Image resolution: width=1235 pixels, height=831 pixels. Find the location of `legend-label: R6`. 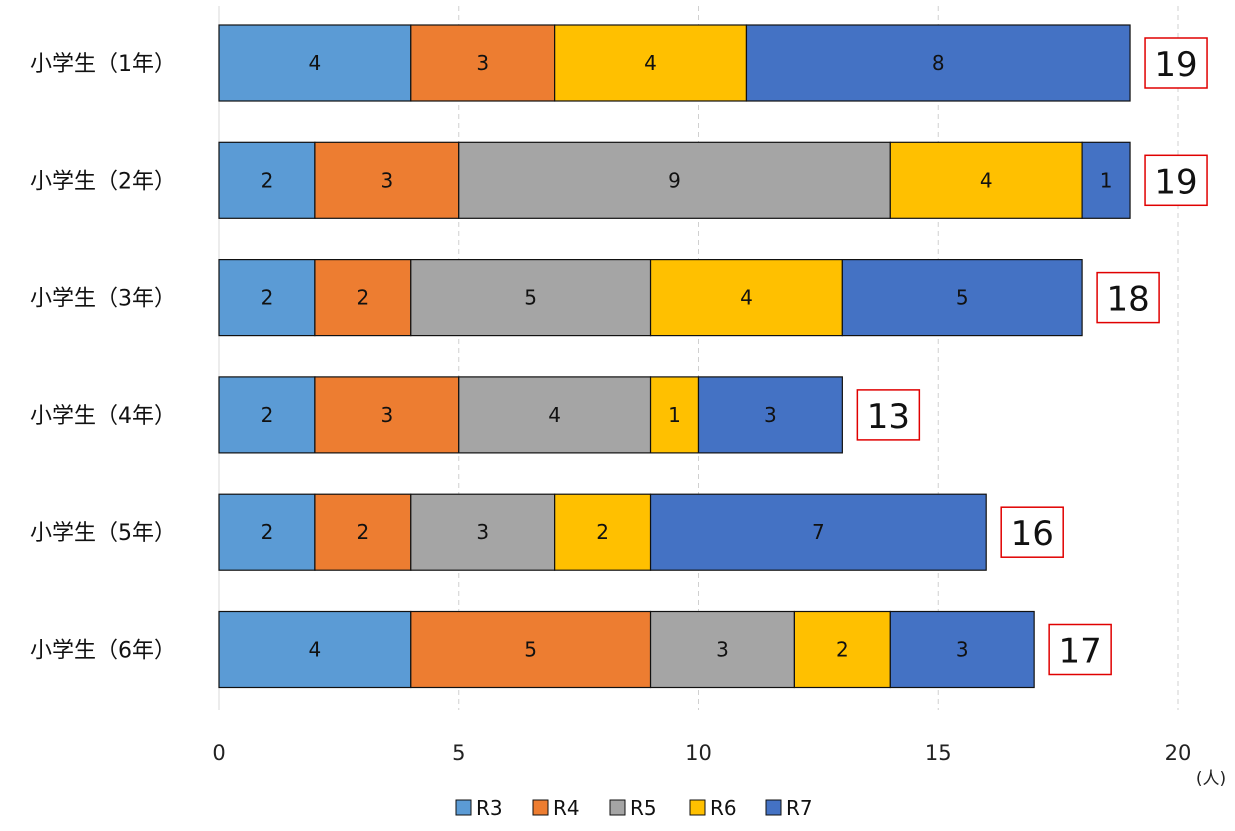

legend-label: R6 is located at coordinates (723, 808).